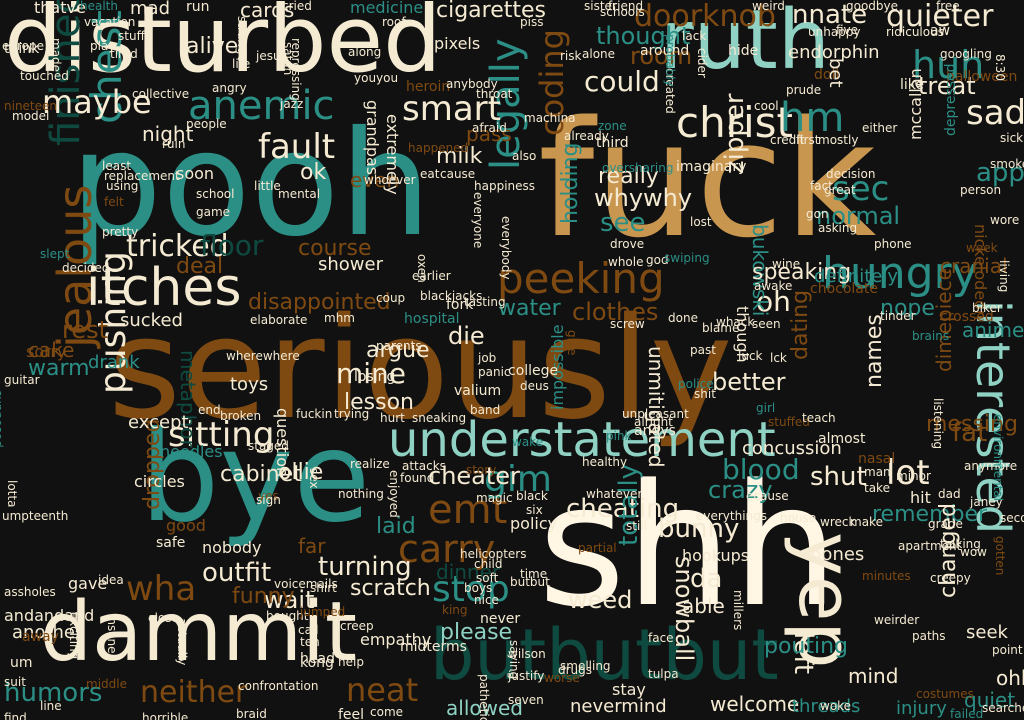  What do you see at coordinates (468, 572) in the screenshot?
I see `word-dinner: dinner` at bounding box center [468, 572].